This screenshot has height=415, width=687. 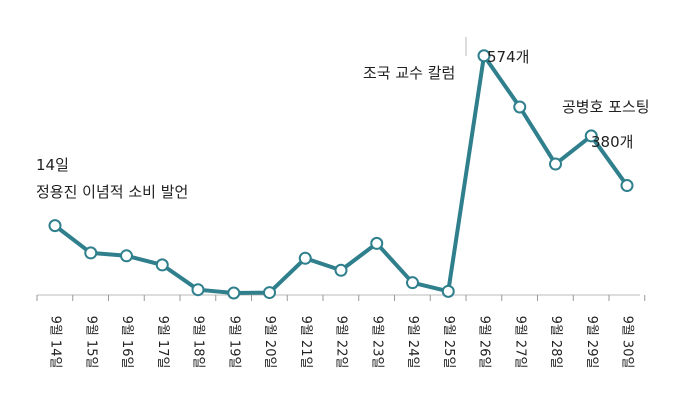 I want to click on x-tick-label: 9월 30일, so click(x=627, y=342).